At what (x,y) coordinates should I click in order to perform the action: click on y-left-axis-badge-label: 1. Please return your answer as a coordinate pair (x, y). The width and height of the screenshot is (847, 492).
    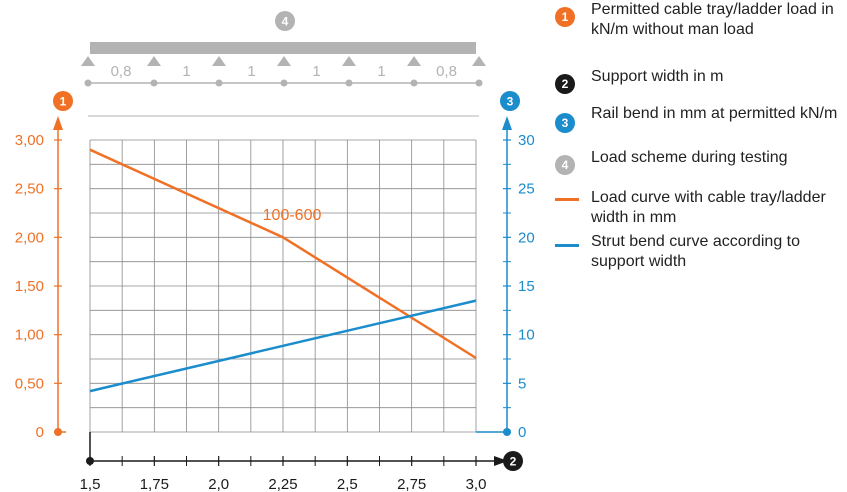
    Looking at the image, I should click on (63, 102).